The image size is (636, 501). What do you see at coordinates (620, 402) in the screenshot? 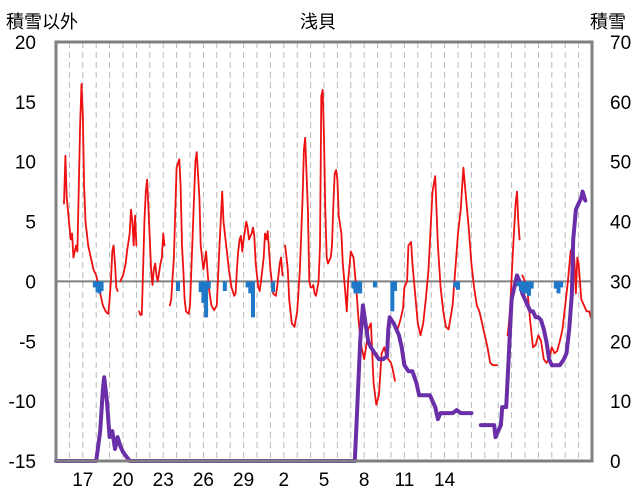
I see `right-tick-label: 10` at bounding box center [620, 402].